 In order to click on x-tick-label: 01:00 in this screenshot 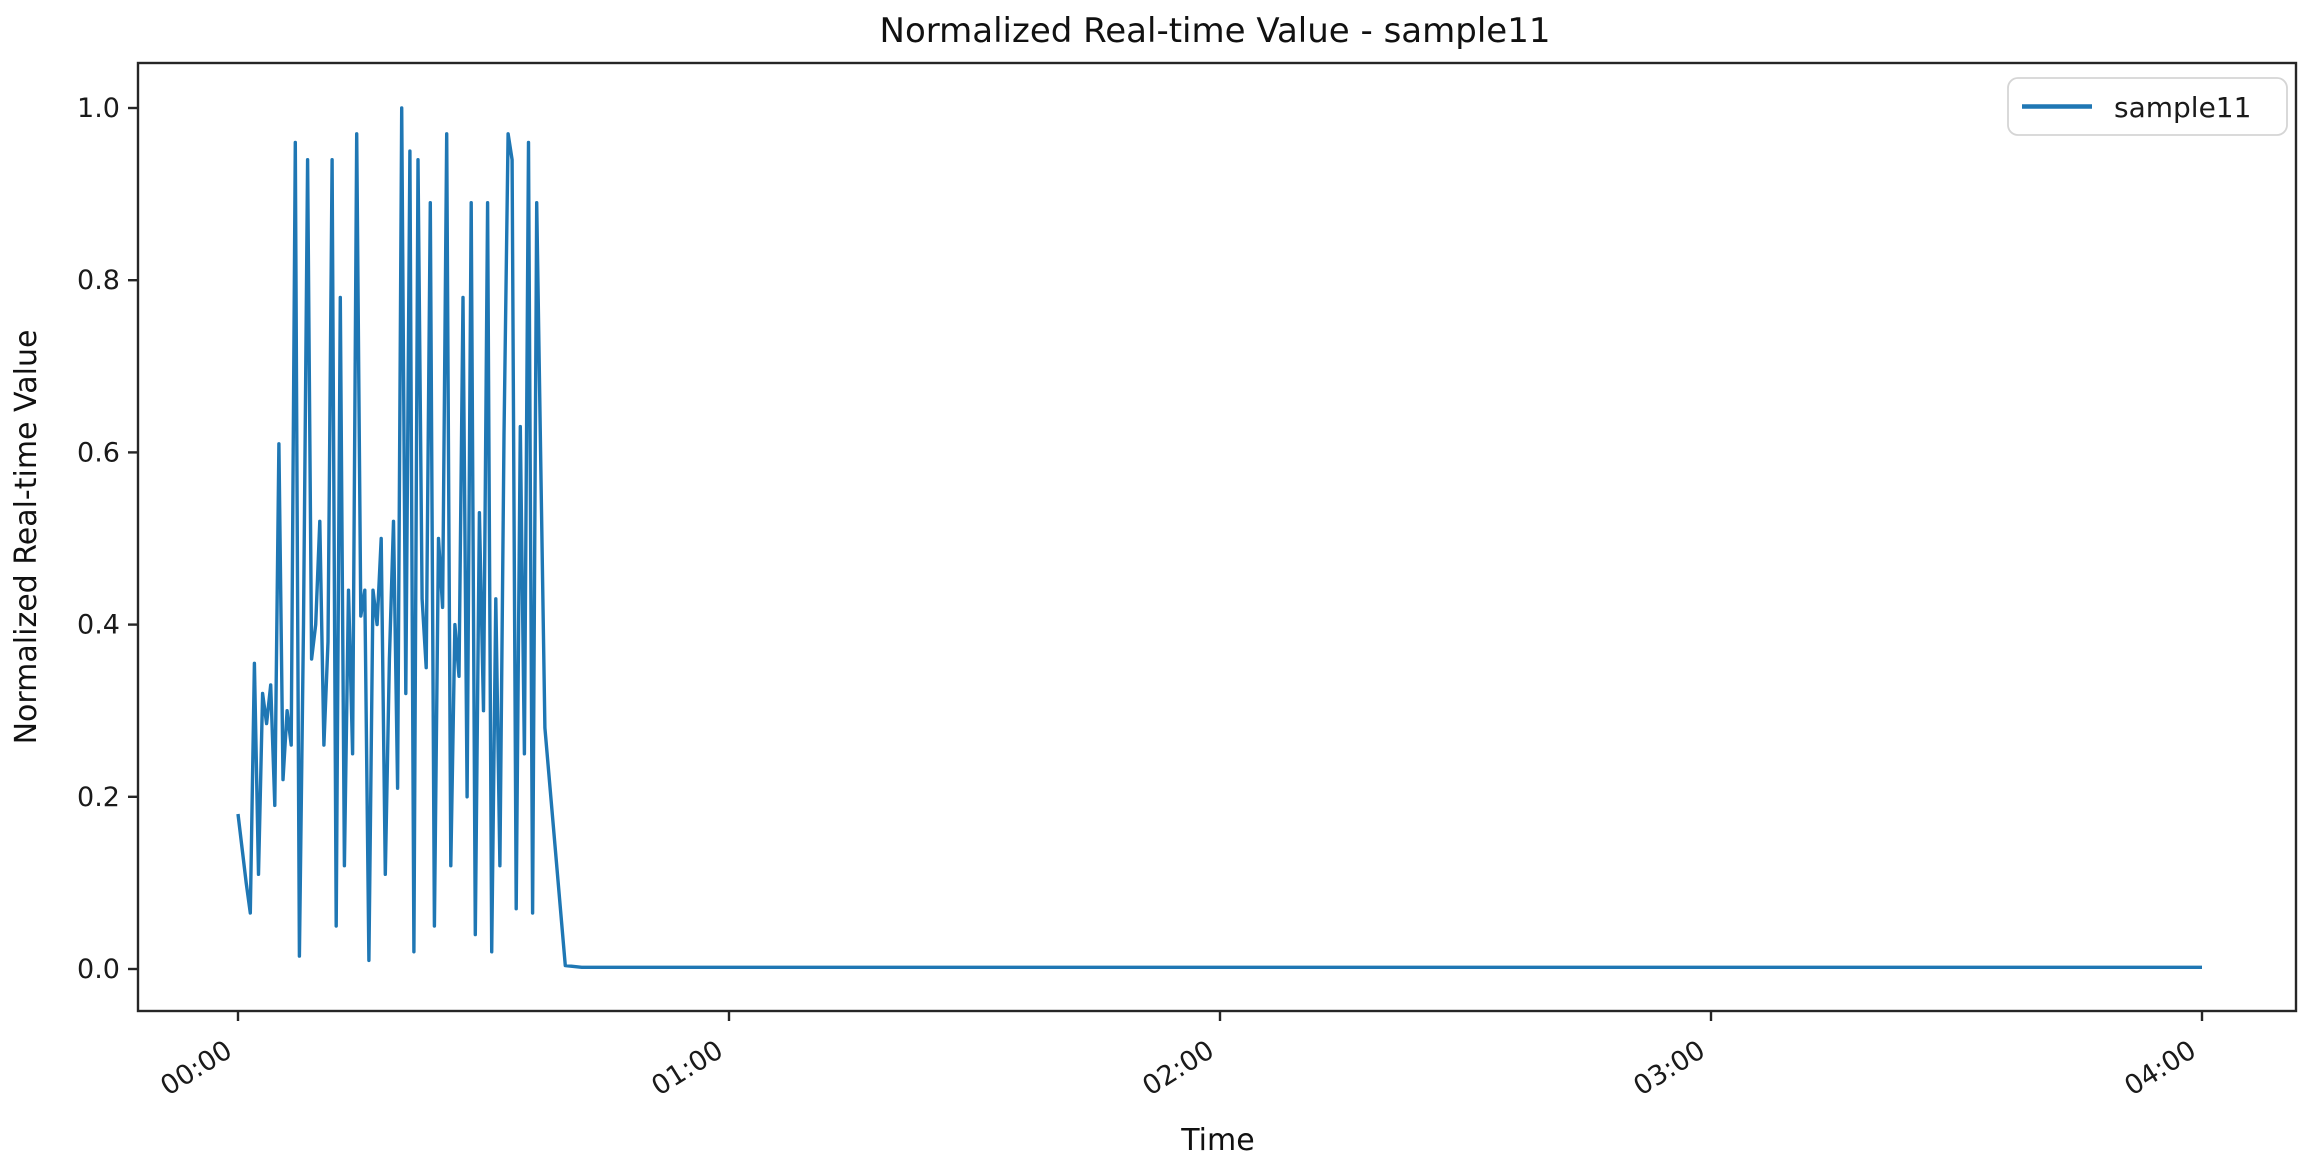, I will do `click(687, 1069)`.